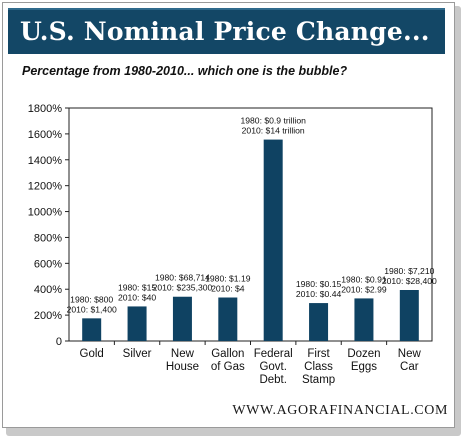  I want to click on x-tick-label-line: House, so click(182, 367).